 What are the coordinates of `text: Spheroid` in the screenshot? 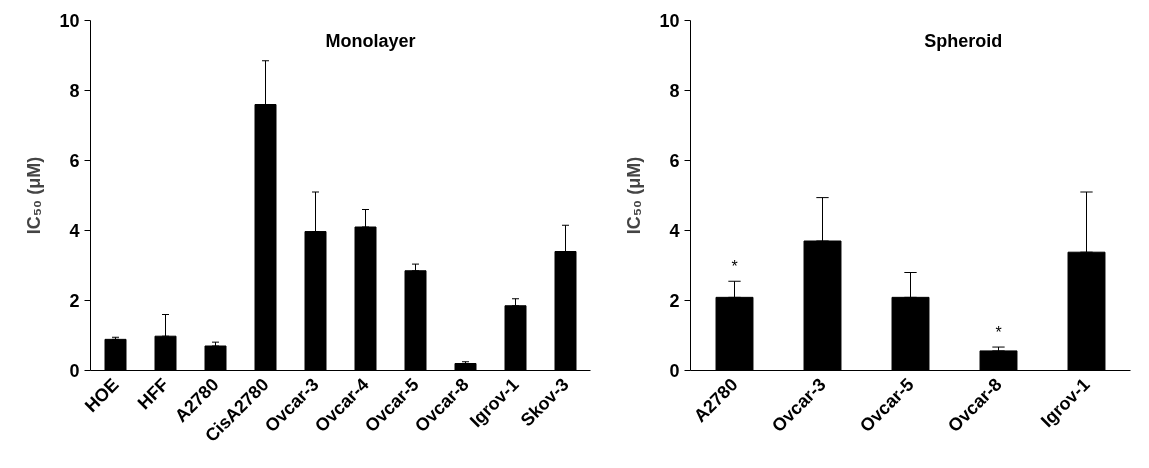 It's located at (963, 40).